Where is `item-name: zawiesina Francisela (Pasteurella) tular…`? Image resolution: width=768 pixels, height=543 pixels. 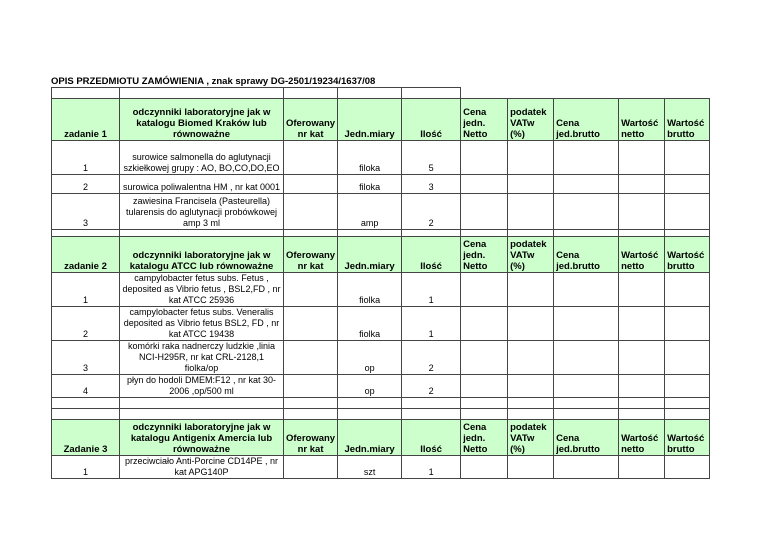 item-name: zawiesina Francisela (Pasteurella) tular… is located at coordinates (201, 211).